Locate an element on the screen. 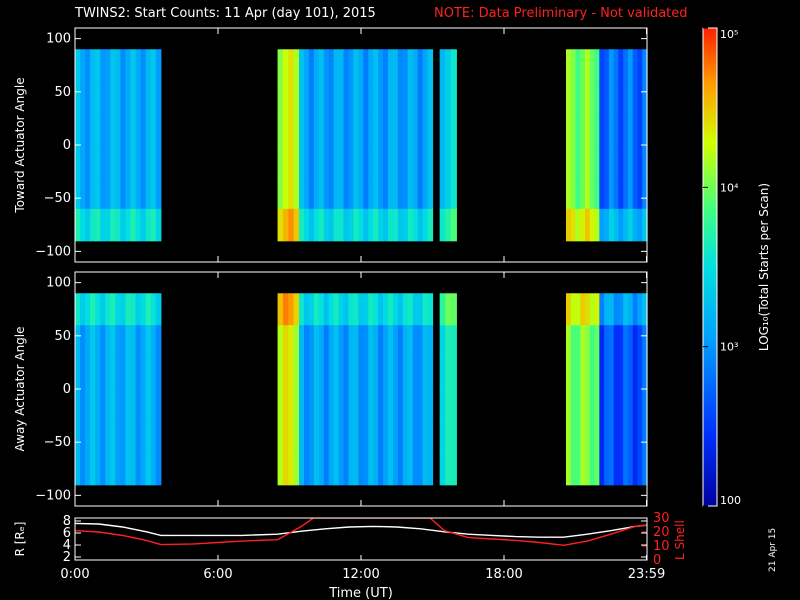 Image resolution: width=800 pixels, height=600 pixels. colorbar-tick-label: 10³ is located at coordinates (729, 347).